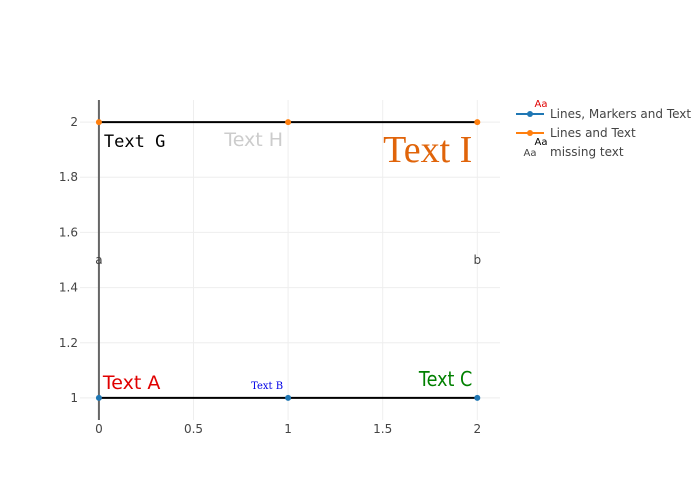  I want to click on legend-label-2: missing text, so click(587, 152).